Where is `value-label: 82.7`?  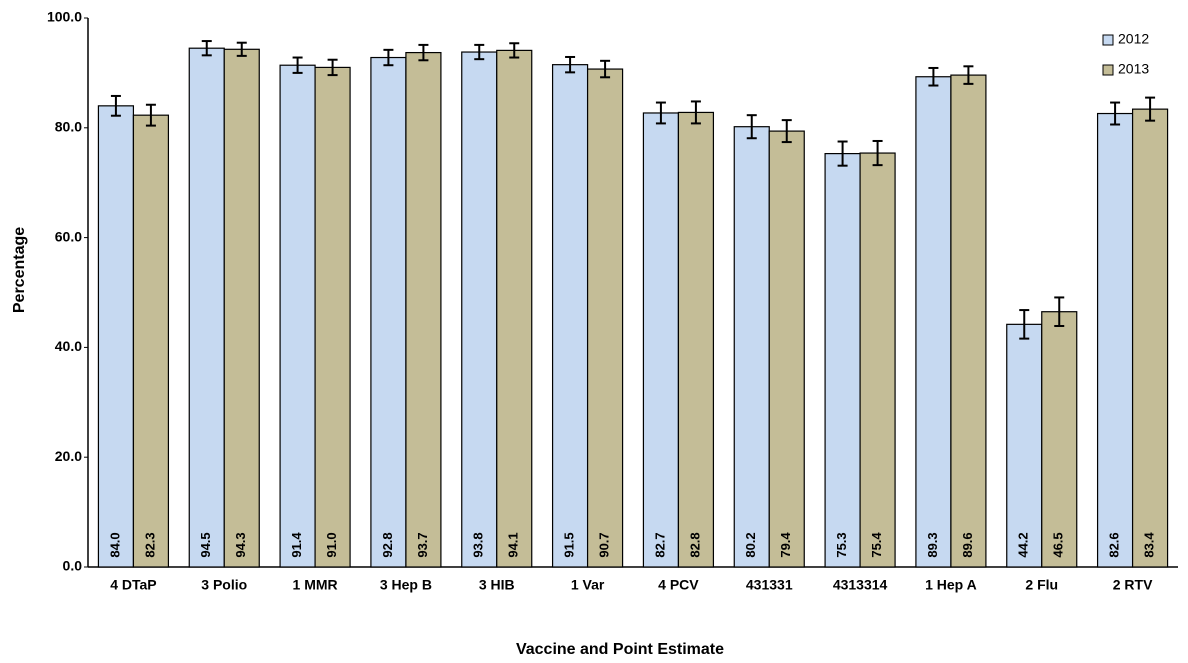
value-label: 82.7 is located at coordinates (659, 544).